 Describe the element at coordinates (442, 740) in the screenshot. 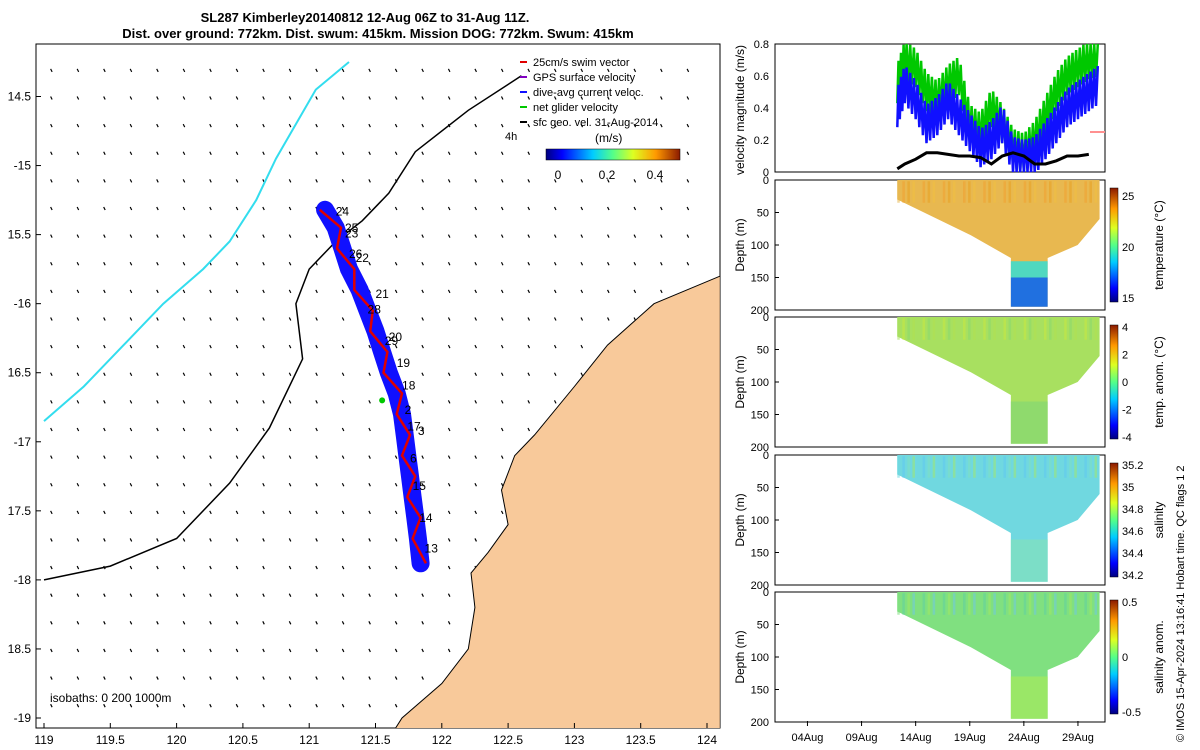

I see `map-x-tick: 122` at that location.